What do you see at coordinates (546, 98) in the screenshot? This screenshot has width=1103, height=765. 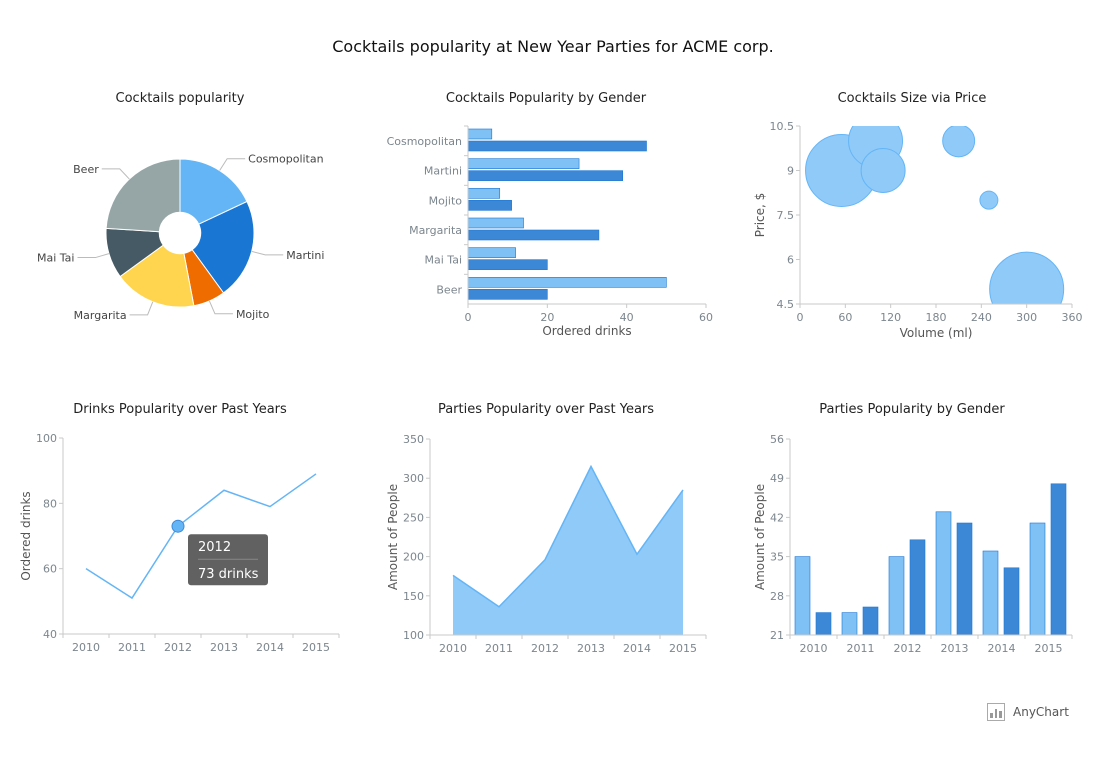 I see `chart-title: Cocktails Popularity by Gender` at bounding box center [546, 98].